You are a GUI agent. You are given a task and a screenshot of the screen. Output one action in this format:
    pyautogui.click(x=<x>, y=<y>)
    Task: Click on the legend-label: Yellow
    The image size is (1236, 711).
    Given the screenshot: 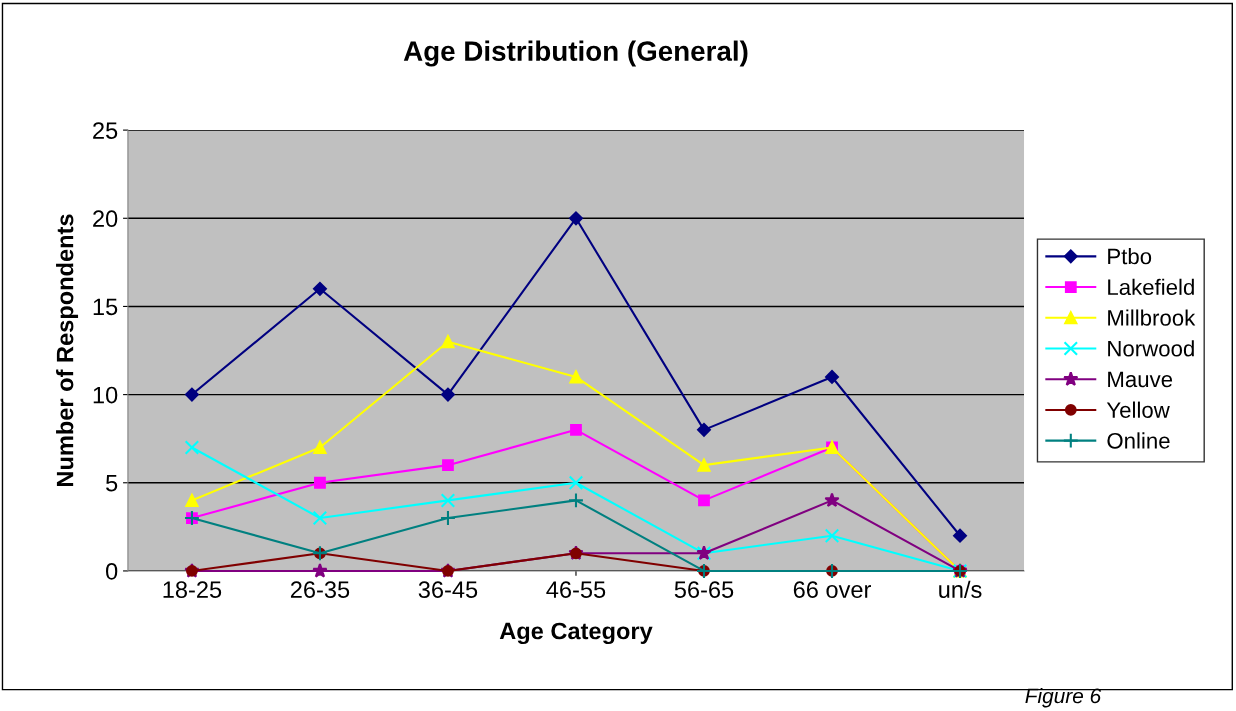 What is the action you would take?
    pyautogui.click(x=1138, y=409)
    